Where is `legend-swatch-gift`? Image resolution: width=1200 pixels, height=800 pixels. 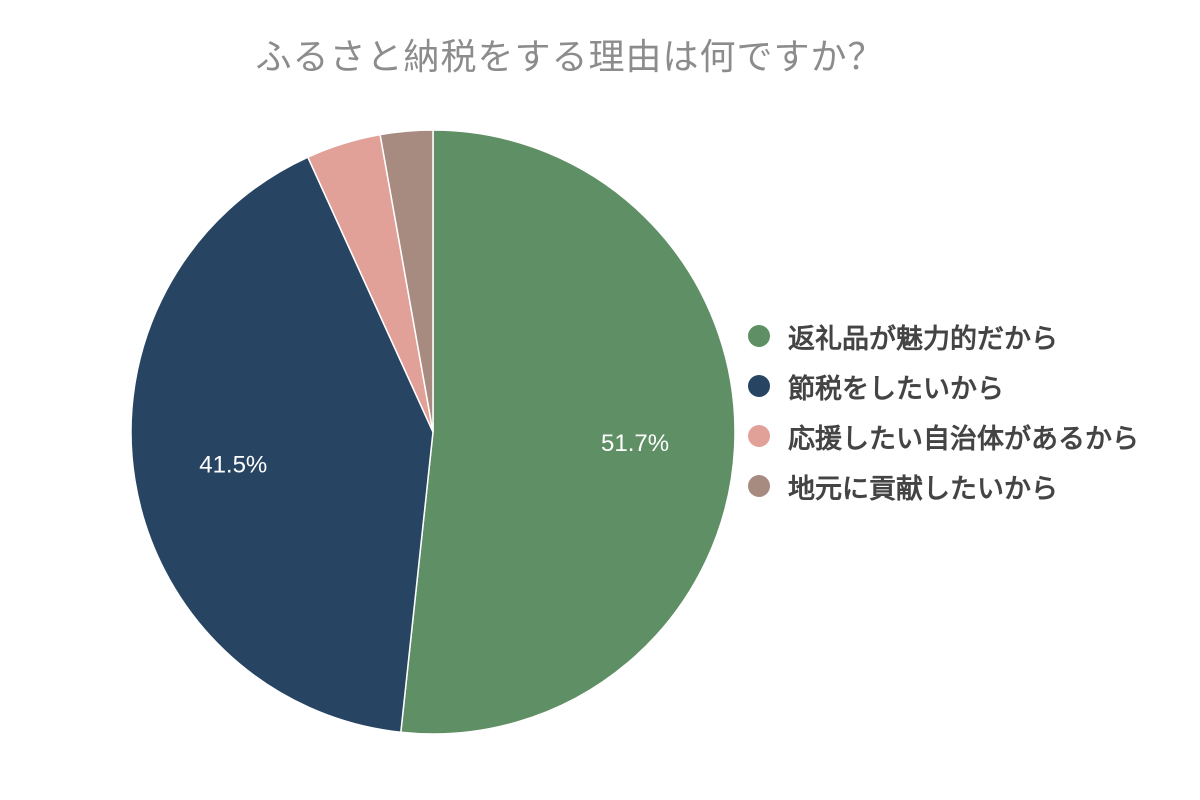
legend-swatch-gift is located at coordinates (759, 336).